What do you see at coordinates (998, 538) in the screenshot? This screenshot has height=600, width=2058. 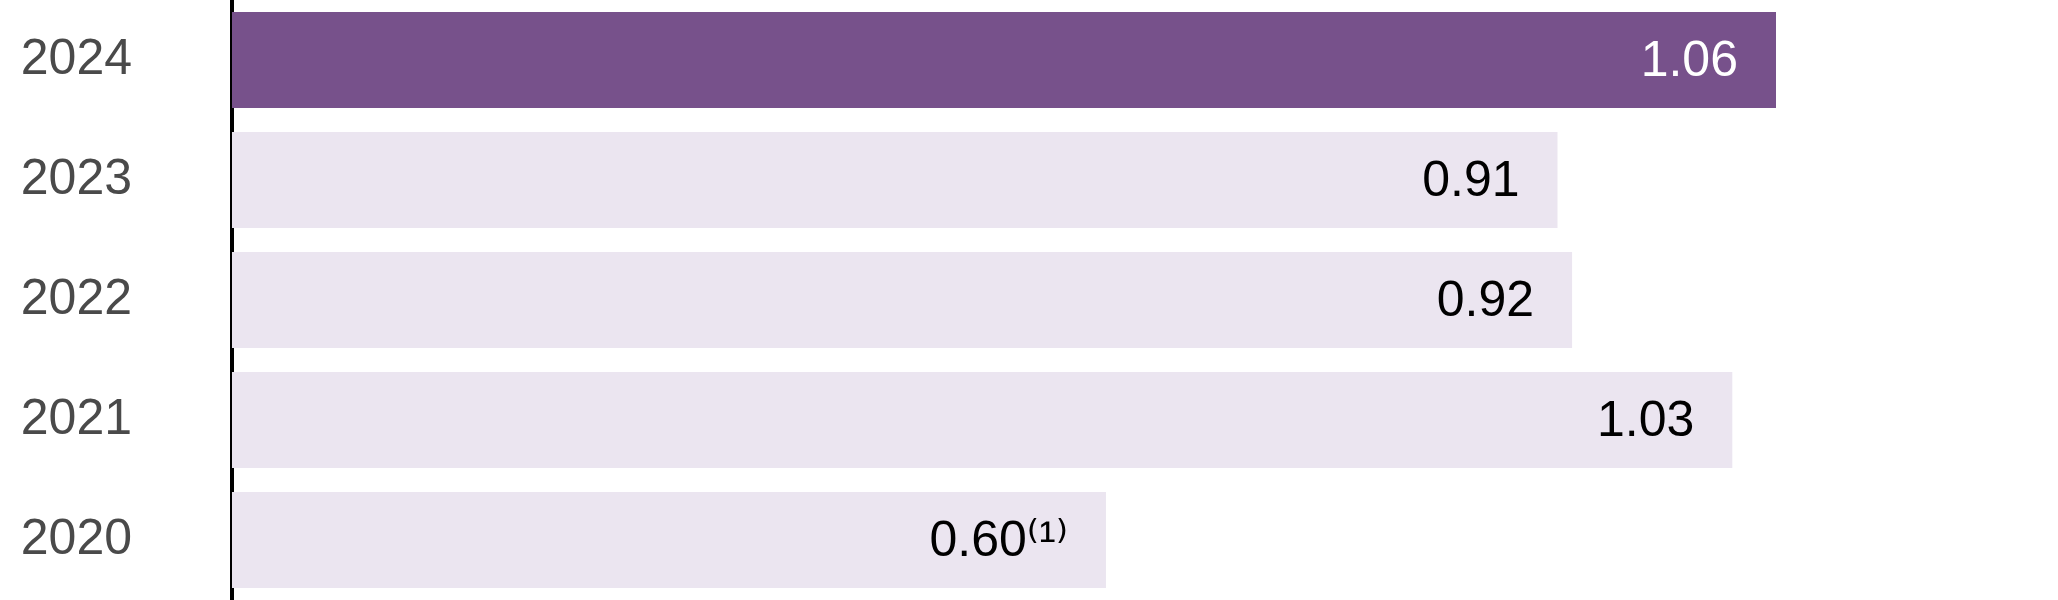 I see `data-label: 0.60⁽¹⁾` at bounding box center [998, 538].